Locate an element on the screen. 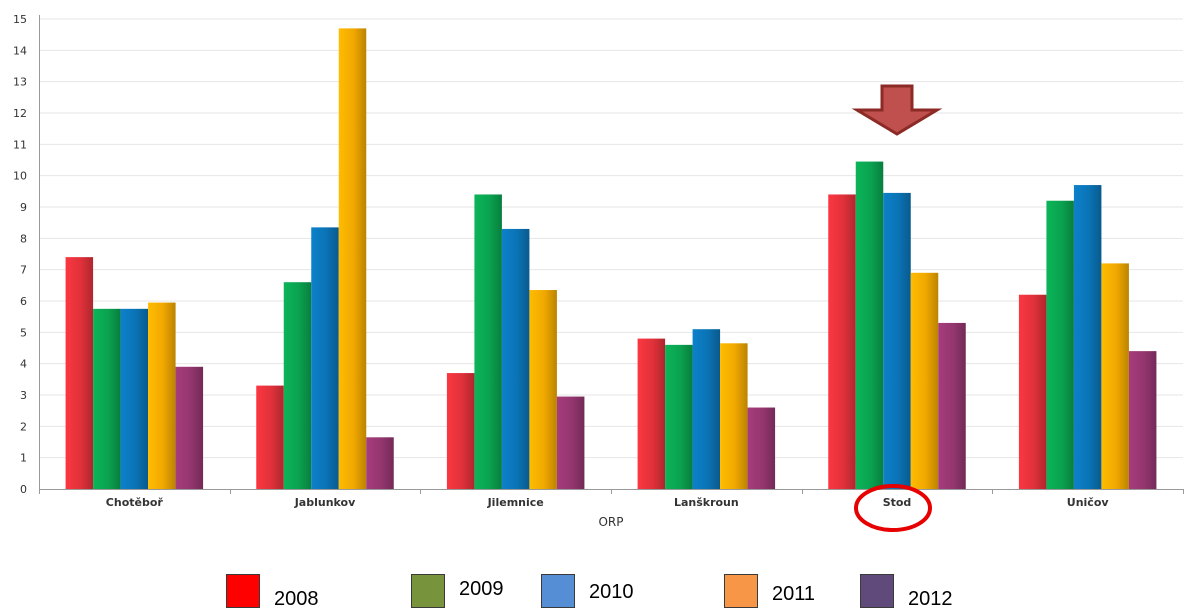 This screenshot has width=1197, height=614. x-category-label: Jilemnice is located at coordinates (515, 502).